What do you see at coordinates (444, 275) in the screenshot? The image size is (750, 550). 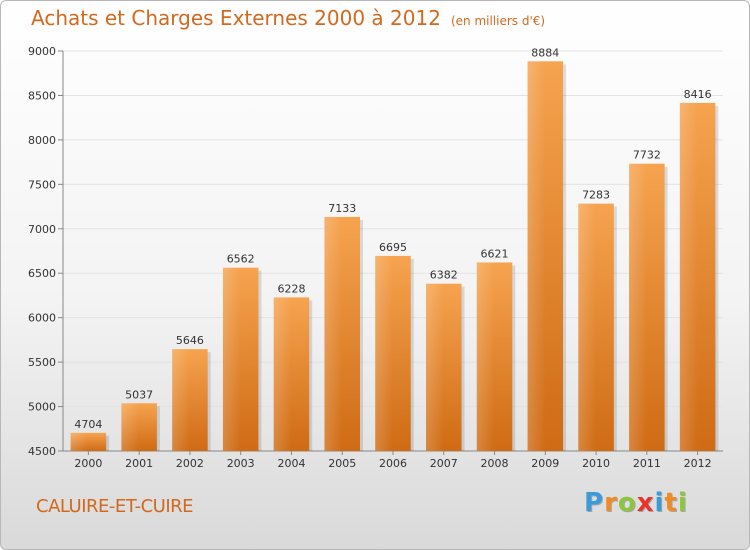 I see `bar-value-label: 6382` at bounding box center [444, 275].